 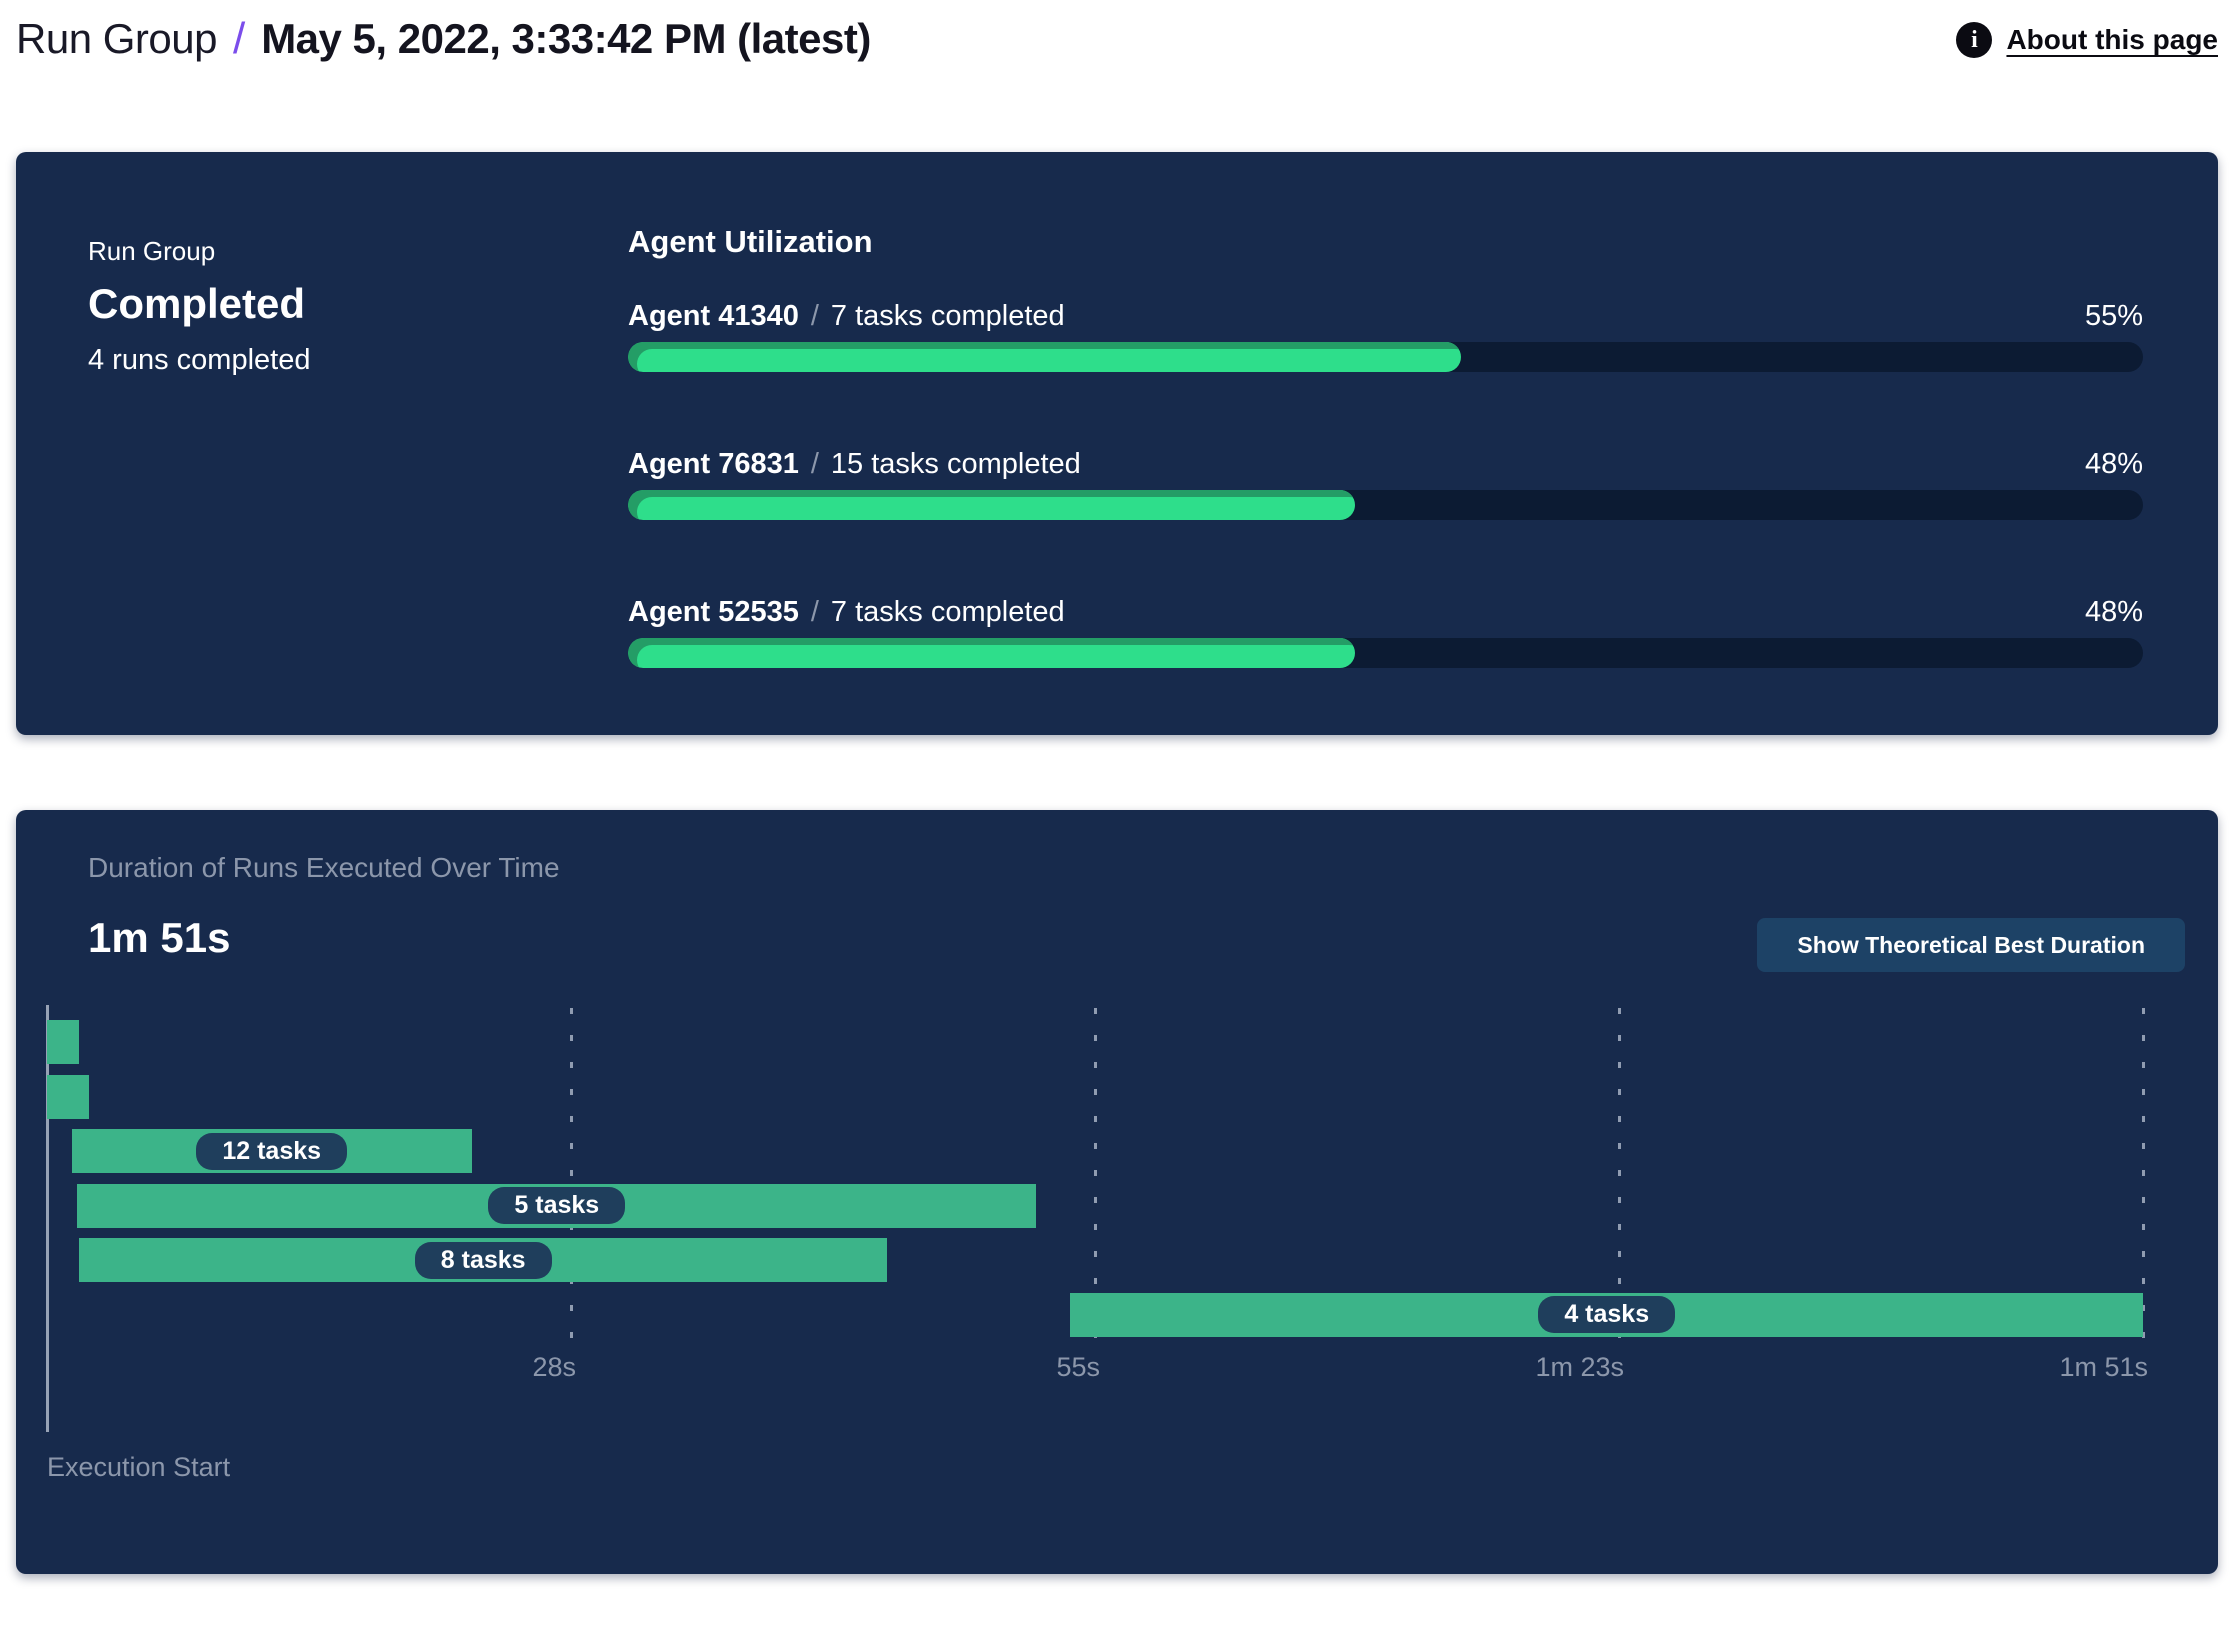 What do you see at coordinates (47, 1218) in the screenshot?
I see `execution-start-axis` at bounding box center [47, 1218].